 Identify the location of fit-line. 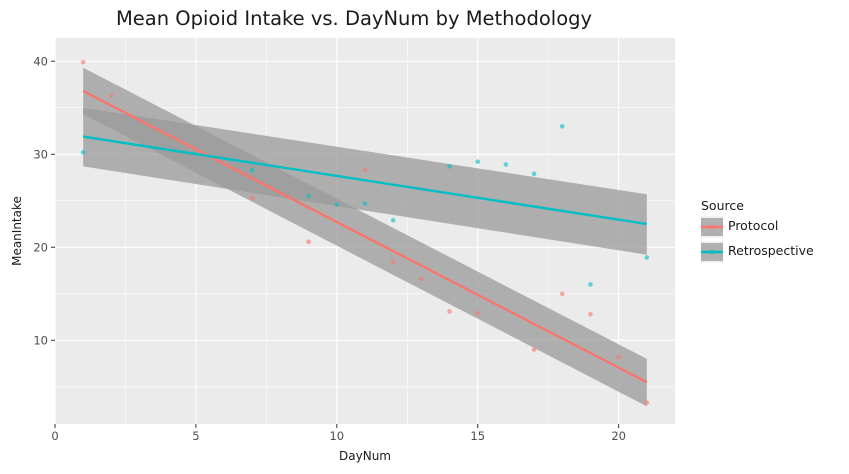
(365, 180).